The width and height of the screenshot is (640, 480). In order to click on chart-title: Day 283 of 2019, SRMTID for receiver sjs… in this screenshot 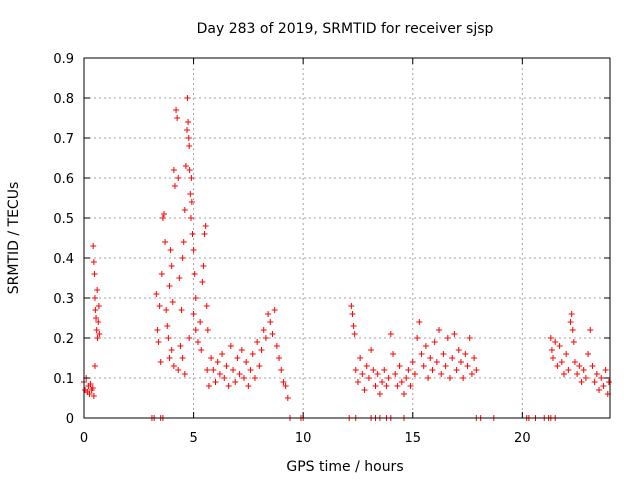, I will do `click(345, 29)`.